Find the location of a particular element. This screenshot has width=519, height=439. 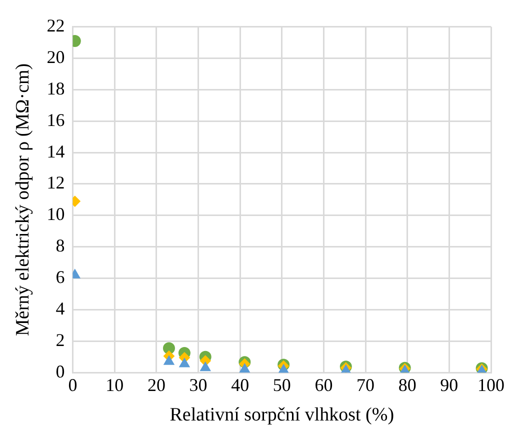

y-tick-label: 20 is located at coordinates (55, 56).